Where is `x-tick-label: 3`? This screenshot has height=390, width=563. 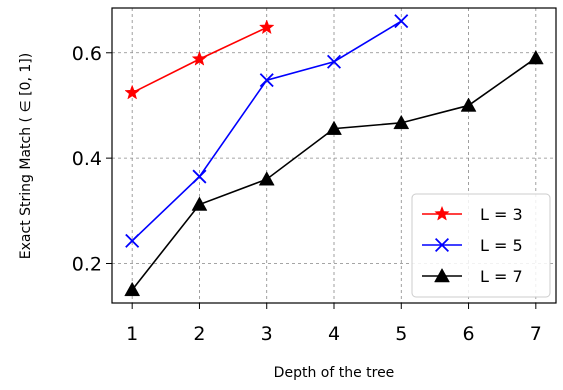
x-tick-label: 3 is located at coordinates (267, 334).